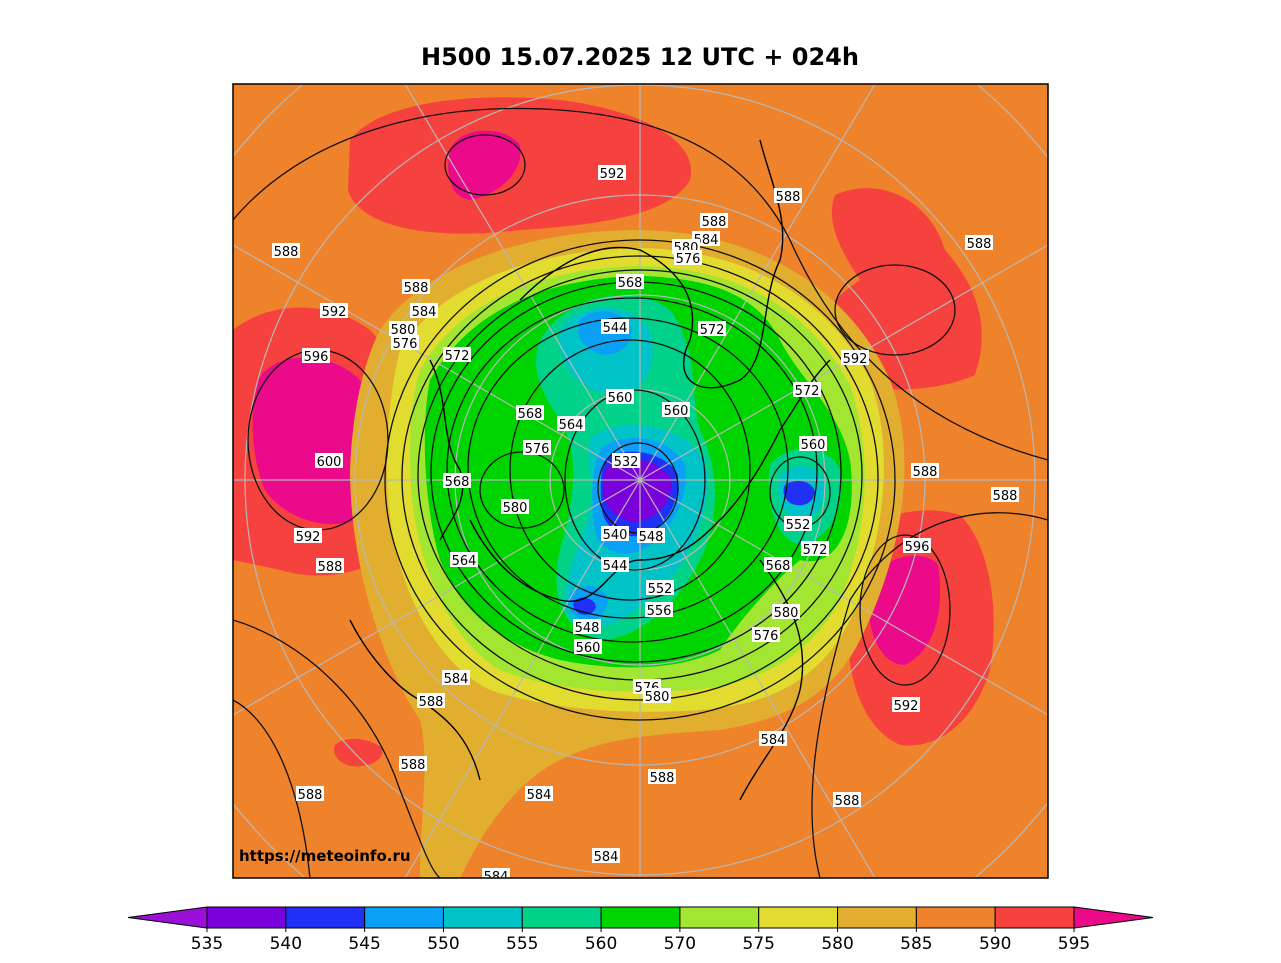 The height and width of the screenshot is (963, 1281). What do you see at coordinates (995, 944) in the screenshot?
I see `colorbar-tick-label: 590` at bounding box center [995, 944].